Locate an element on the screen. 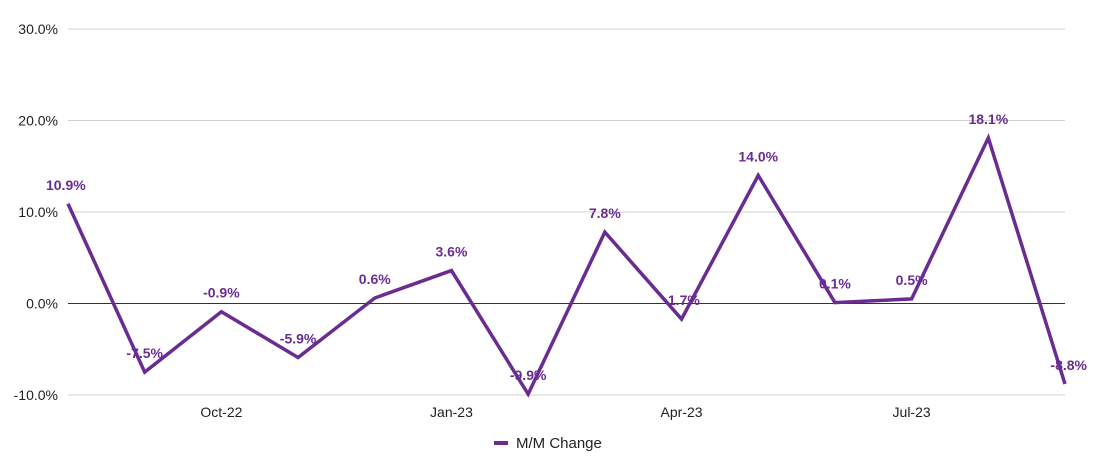  y-axis-tick-labels: 30.0% 20.0% 10.0% 0.0% -10.0% is located at coordinates (36, 212).